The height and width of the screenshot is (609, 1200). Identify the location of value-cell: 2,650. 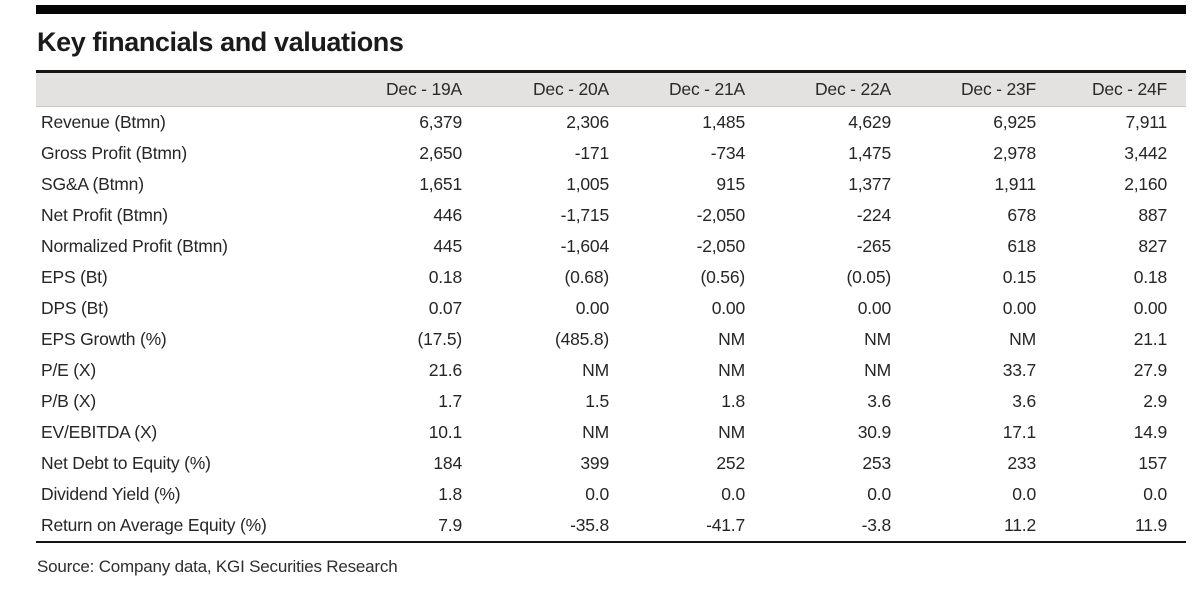
(440, 153).